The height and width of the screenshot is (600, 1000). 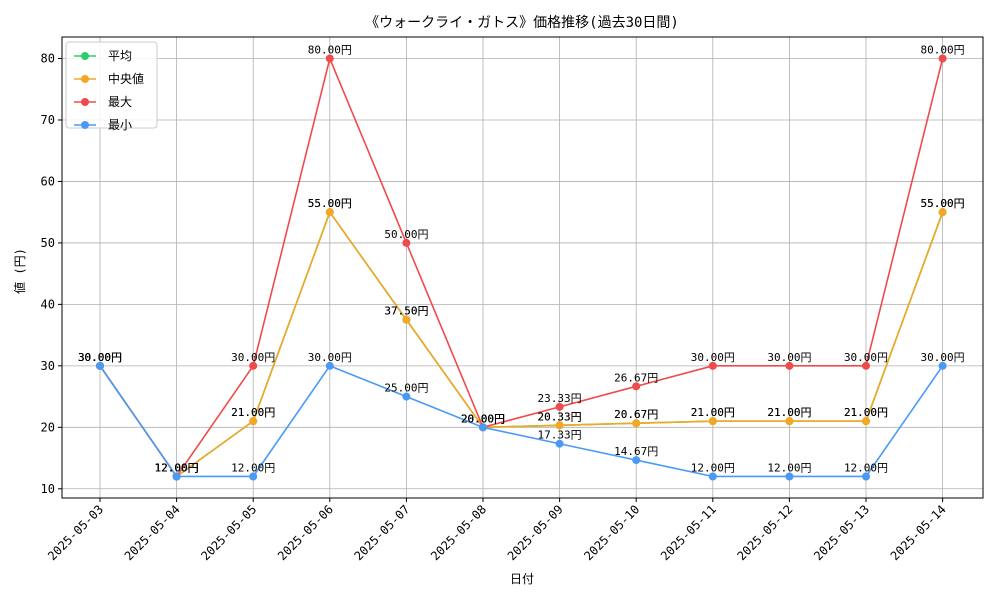 I want to click on legend-label: 中央値, so click(x=126, y=78).